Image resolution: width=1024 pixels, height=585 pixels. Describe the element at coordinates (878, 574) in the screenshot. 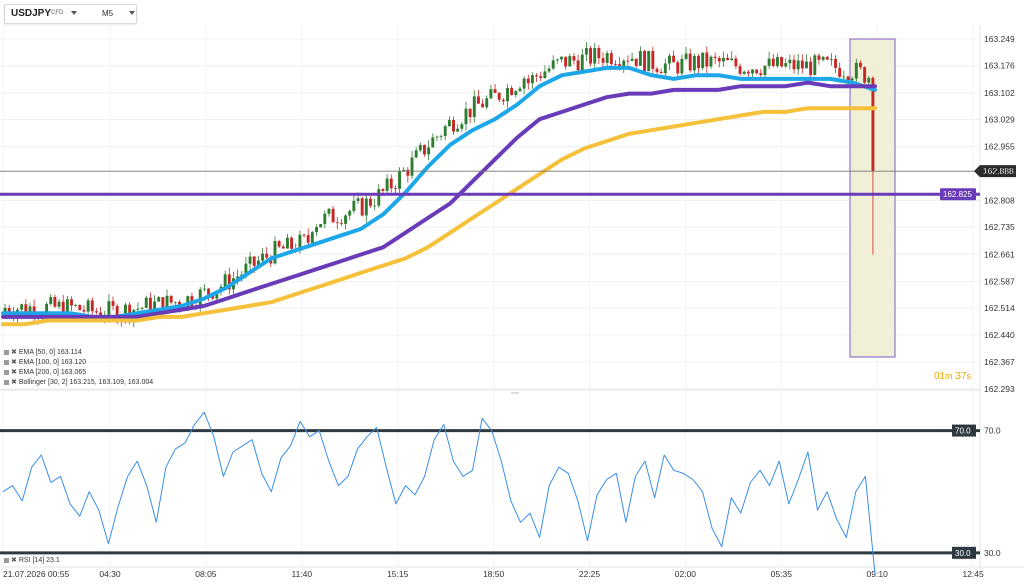

I see `time-tick-label: 09:10` at that location.